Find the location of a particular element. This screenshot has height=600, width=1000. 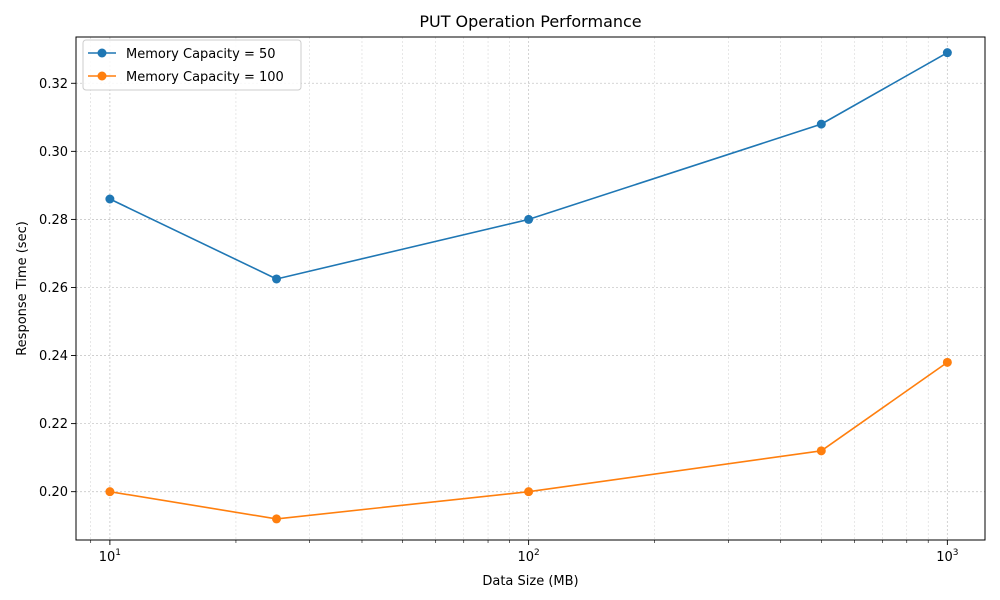

legend-label-series-2: Memory Capacity = 100 is located at coordinates (205, 77).